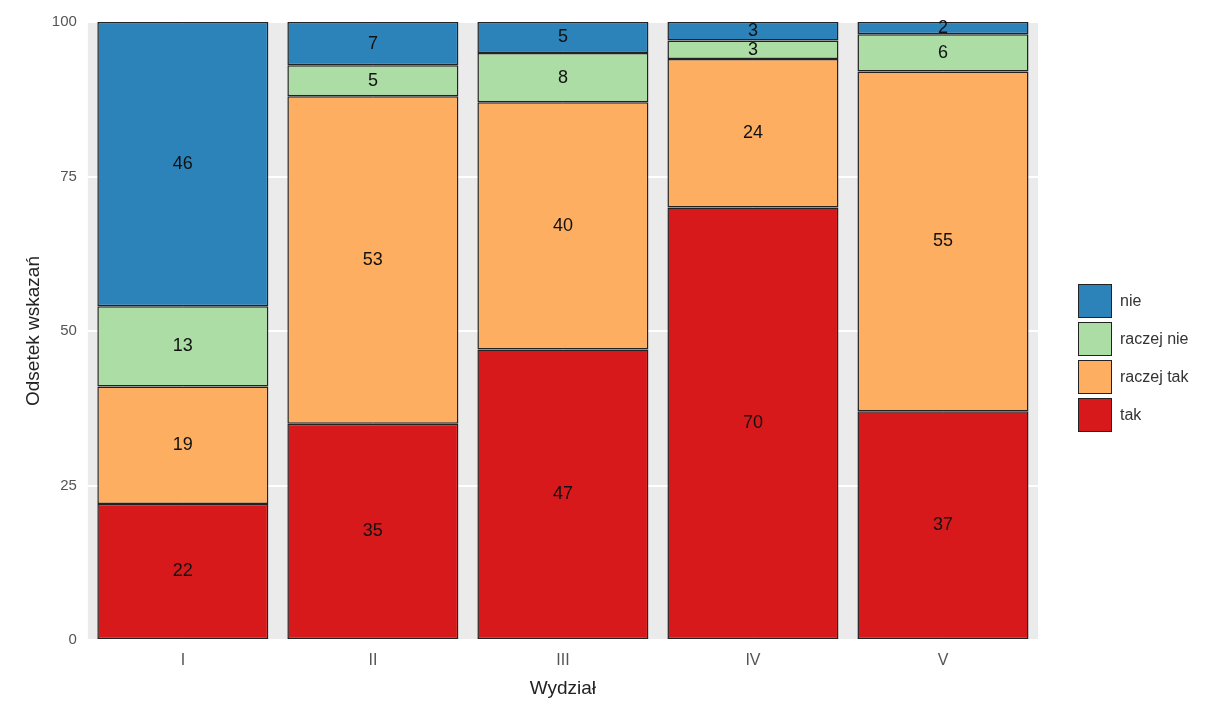  What do you see at coordinates (32, 331) in the screenshot?
I see `y-axis-title: Odsetek wskazań` at bounding box center [32, 331].